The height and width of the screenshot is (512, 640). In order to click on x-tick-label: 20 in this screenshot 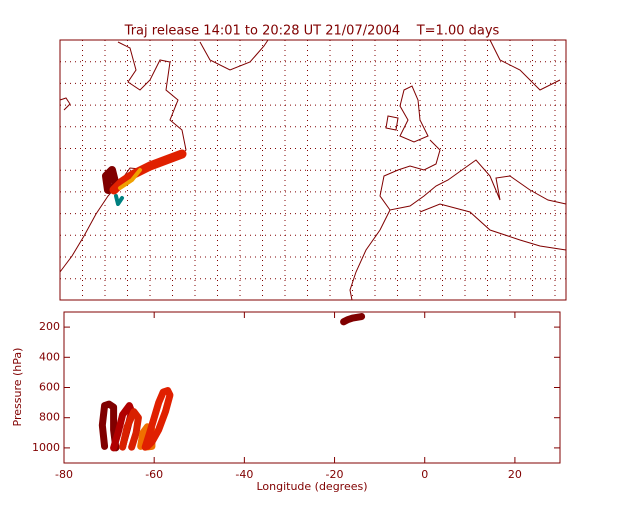, I will do `click(515, 474)`.